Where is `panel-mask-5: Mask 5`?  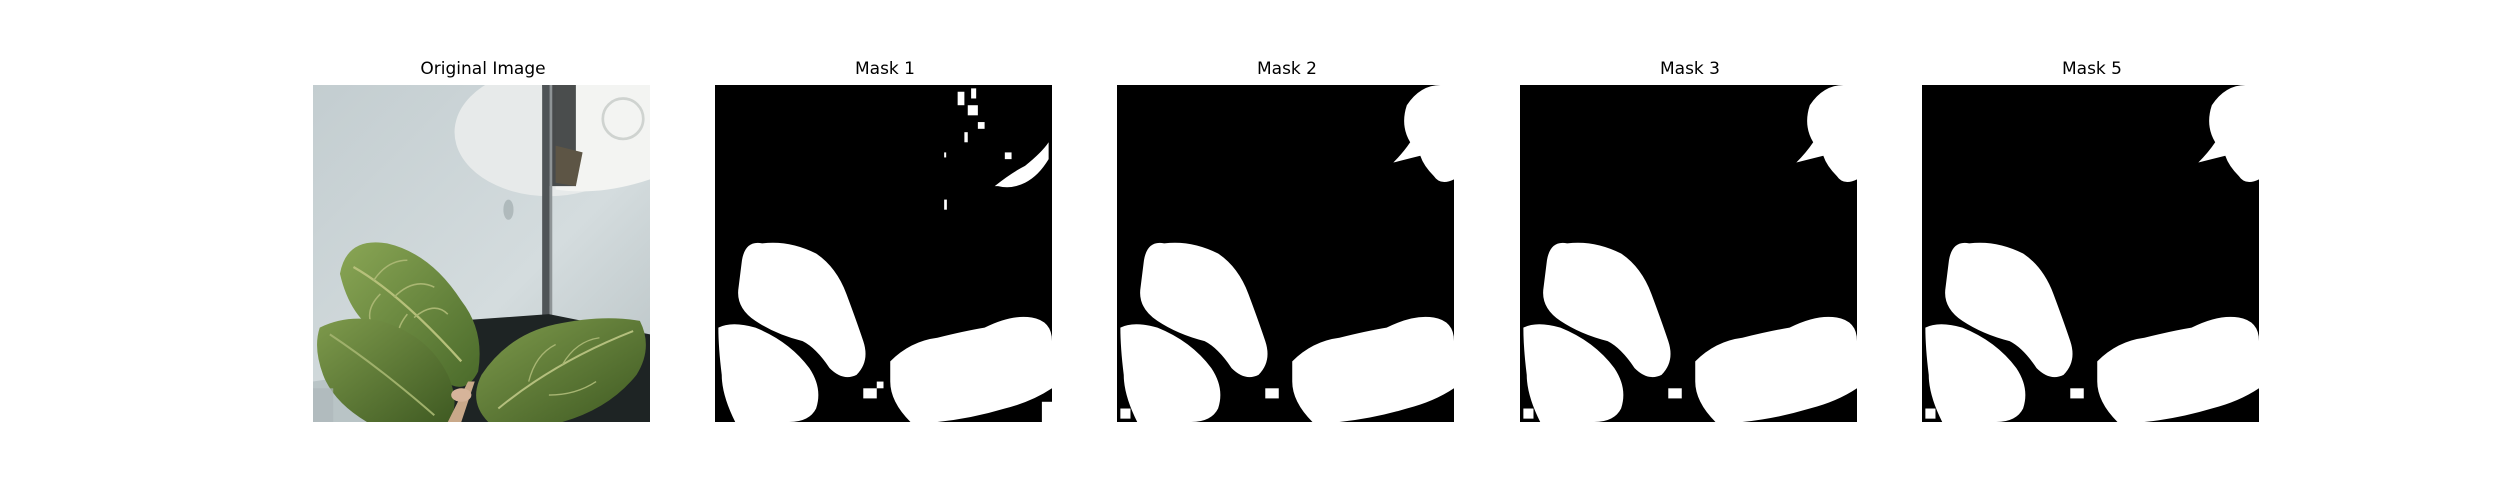 panel-mask-5: Mask 5 is located at coordinates (2092, 250).